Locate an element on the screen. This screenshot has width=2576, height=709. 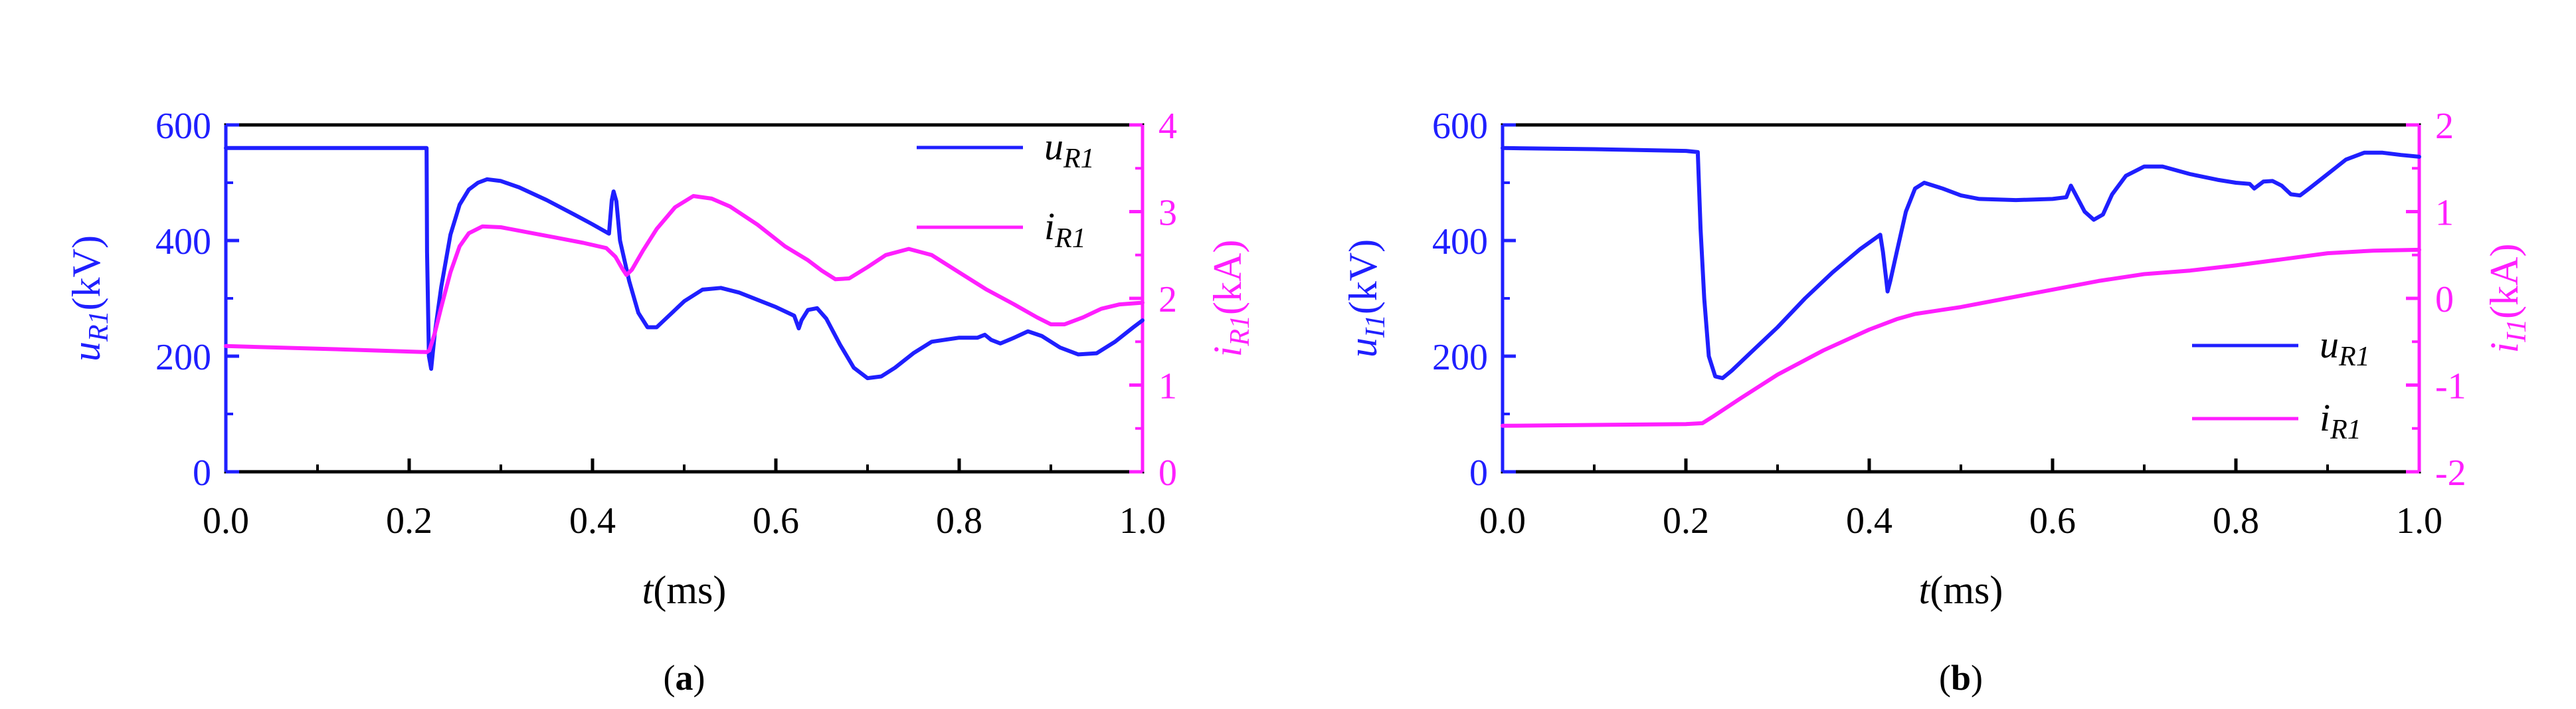
panel-caption: (a) is located at coordinates (684, 678).